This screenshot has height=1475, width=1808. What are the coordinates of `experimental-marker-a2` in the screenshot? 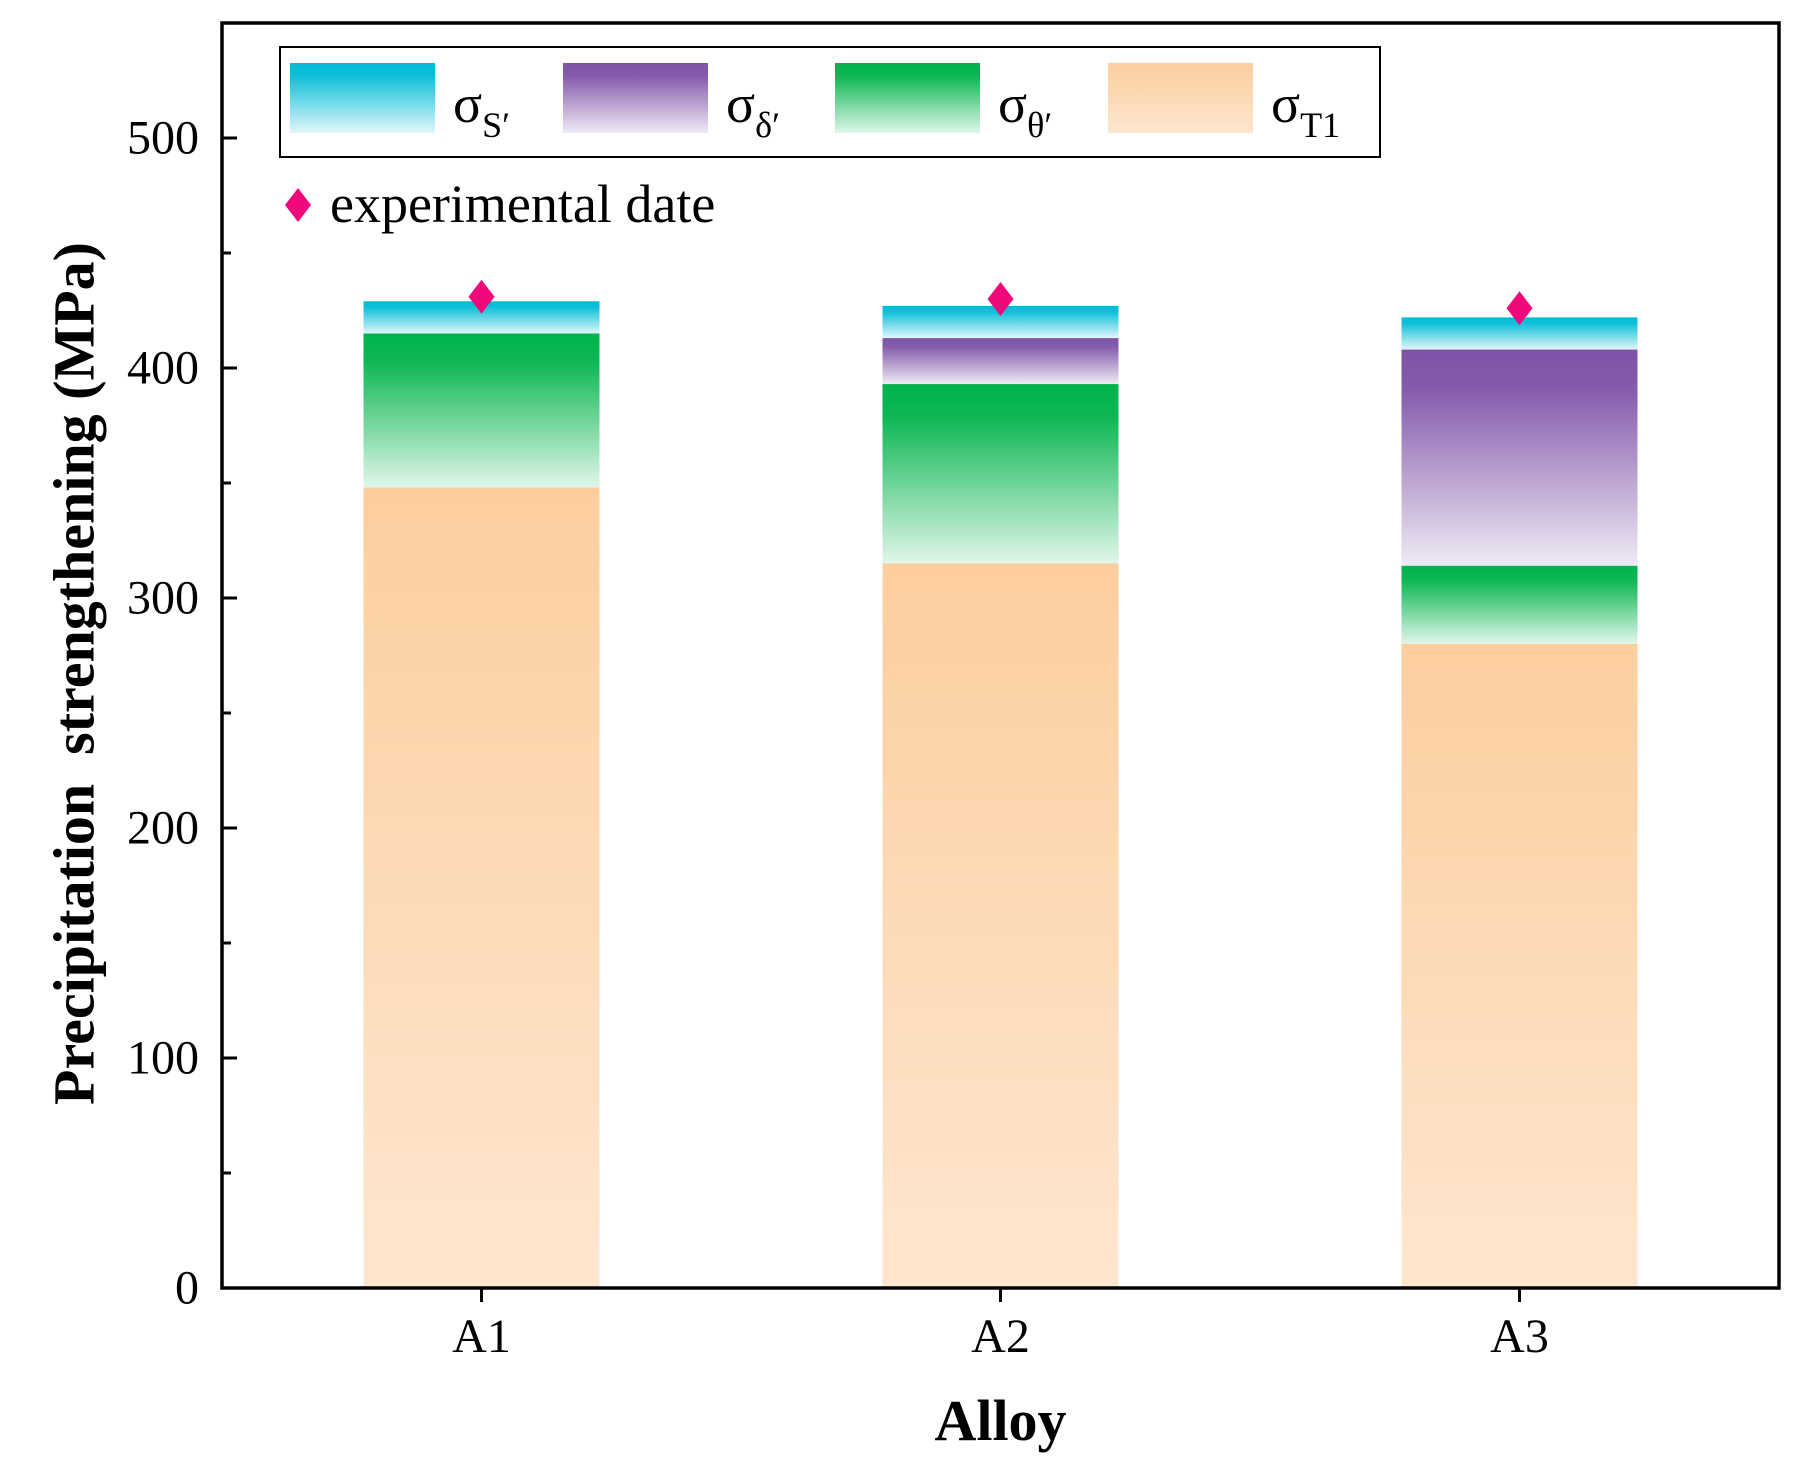 It's located at (1000, 299).